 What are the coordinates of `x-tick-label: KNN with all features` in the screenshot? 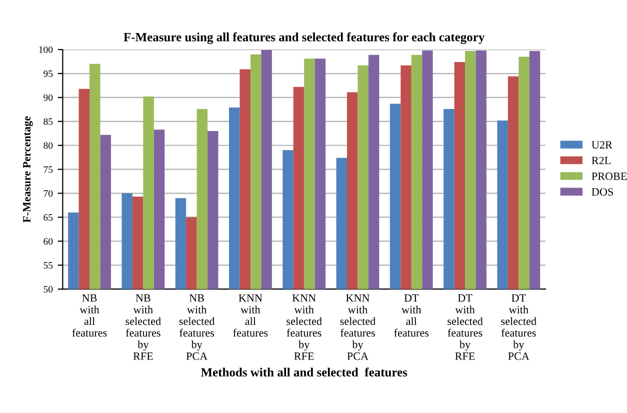 It's located at (250, 315).